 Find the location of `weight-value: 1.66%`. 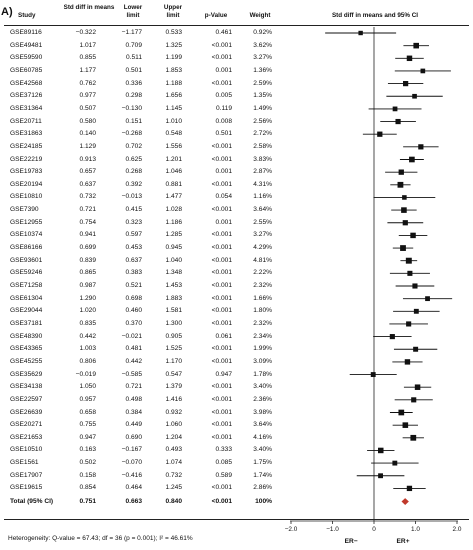

weight-value: 1.66% is located at coordinates (262, 298).